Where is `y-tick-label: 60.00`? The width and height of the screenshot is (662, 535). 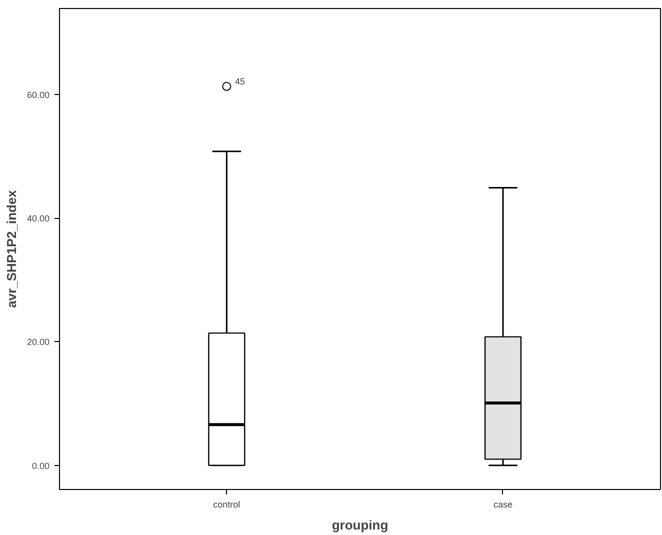
y-tick-label: 60.00 is located at coordinates (38, 95).